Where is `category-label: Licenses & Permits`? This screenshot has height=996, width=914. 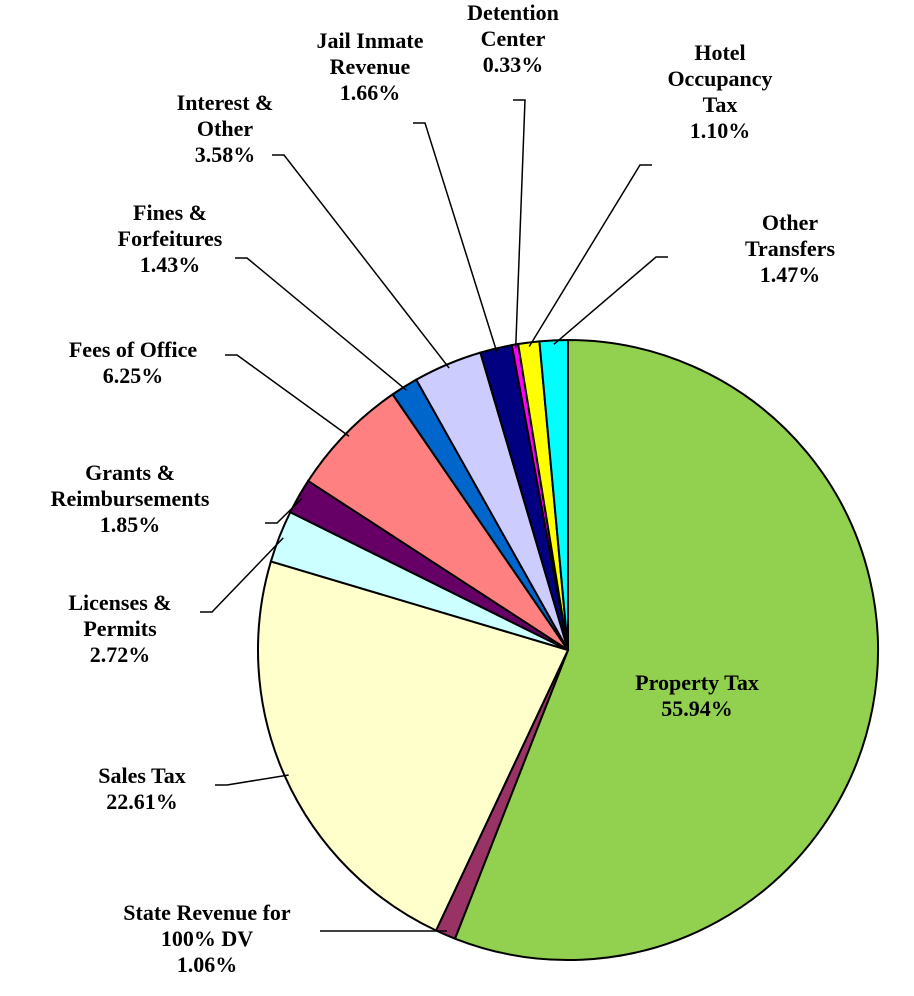
category-label: Licenses & Permits is located at coordinates (120, 615).